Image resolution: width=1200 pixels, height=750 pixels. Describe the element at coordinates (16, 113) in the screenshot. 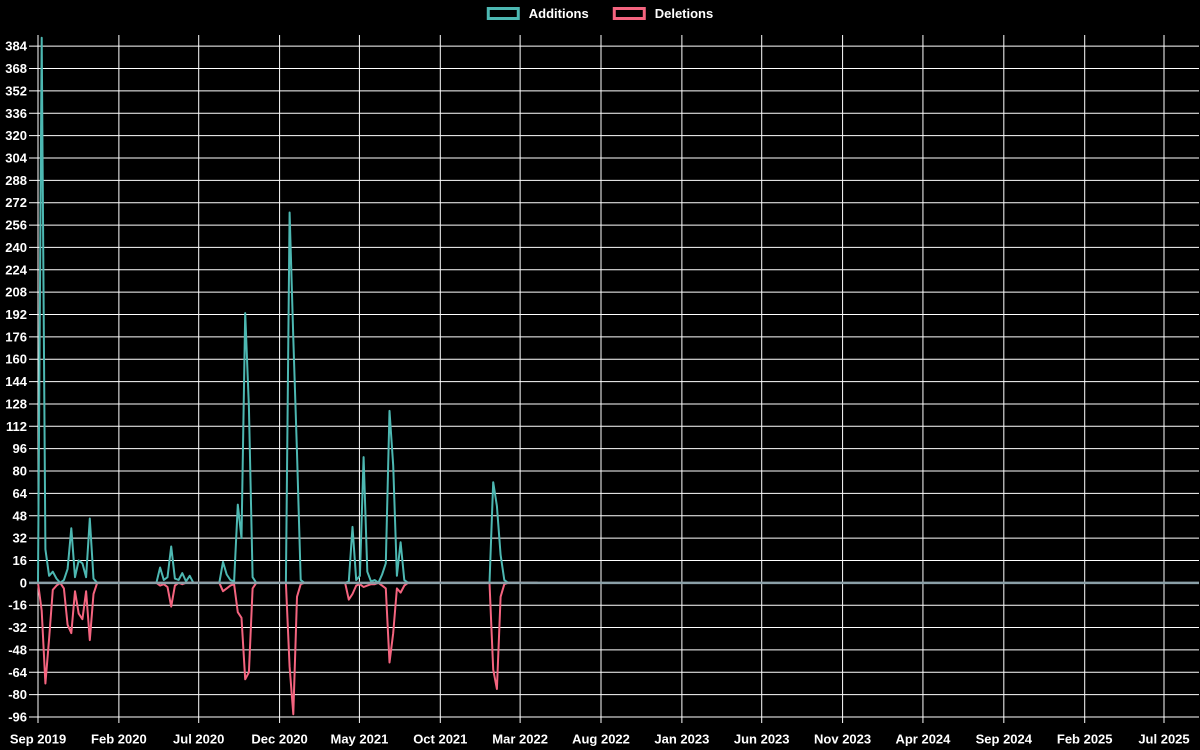

I see `y-tick-label: 336` at that location.